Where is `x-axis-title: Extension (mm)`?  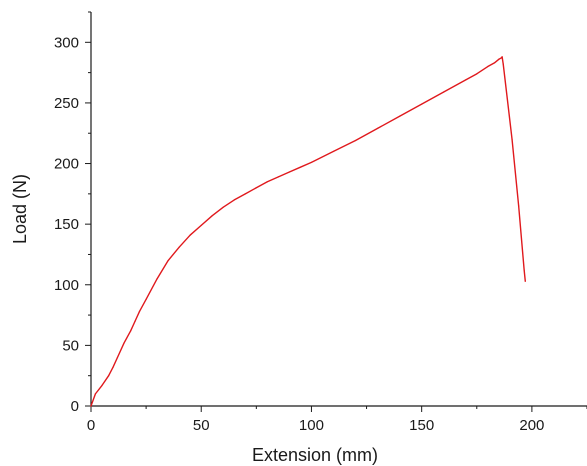 x-axis-title: Extension (mm) is located at coordinates (315, 455).